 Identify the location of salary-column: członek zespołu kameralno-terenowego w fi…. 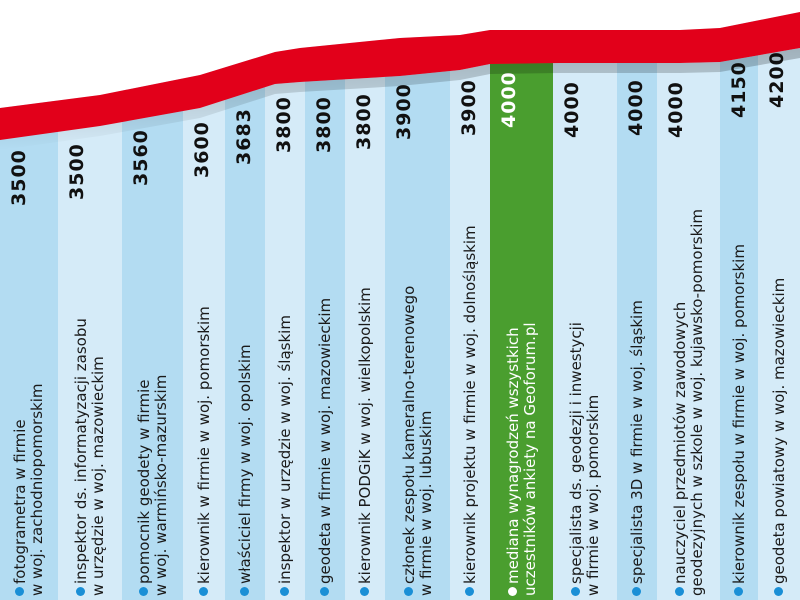
(417, 300).